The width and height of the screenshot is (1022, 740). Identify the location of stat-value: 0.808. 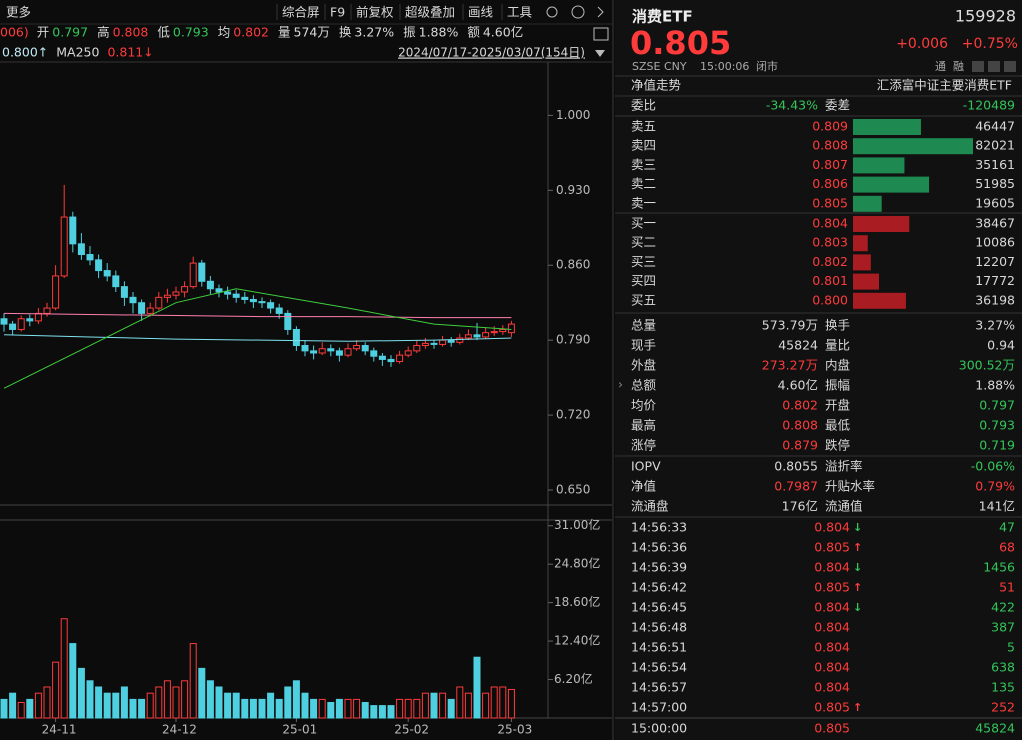
(800, 425).